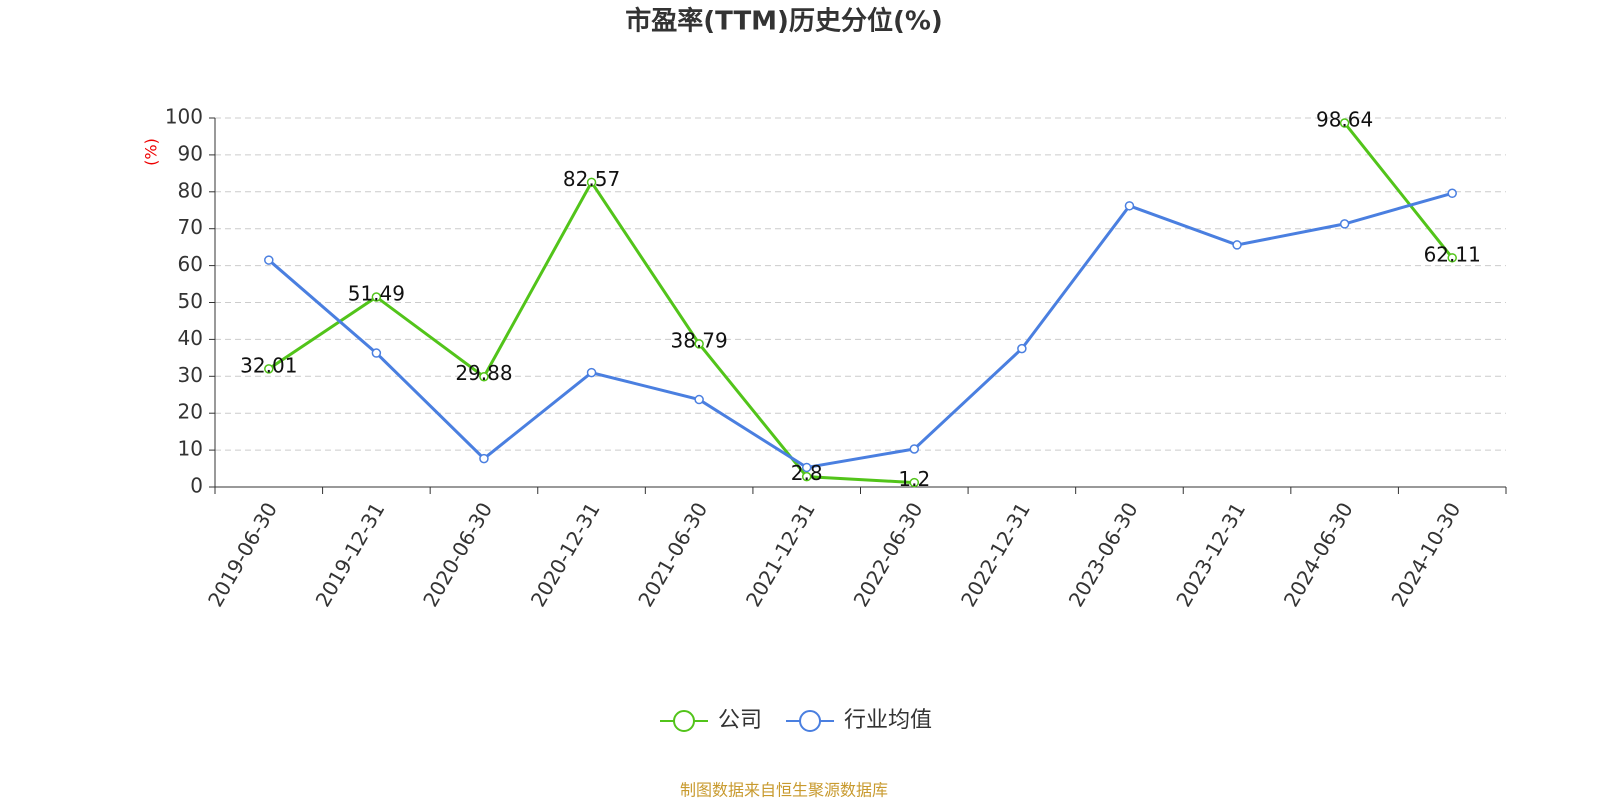 The image size is (1600, 800). What do you see at coordinates (190, 190) in the screenshot?
I see `y-tick-label: 80` at bounding box center [190, 190].